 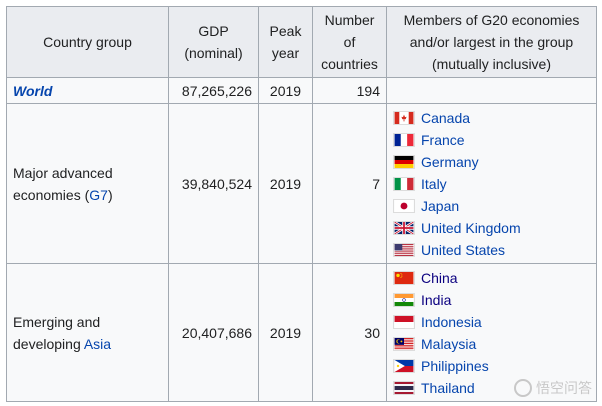 I want to click on malaysia-flag-icon, so click(x=404, y=344).